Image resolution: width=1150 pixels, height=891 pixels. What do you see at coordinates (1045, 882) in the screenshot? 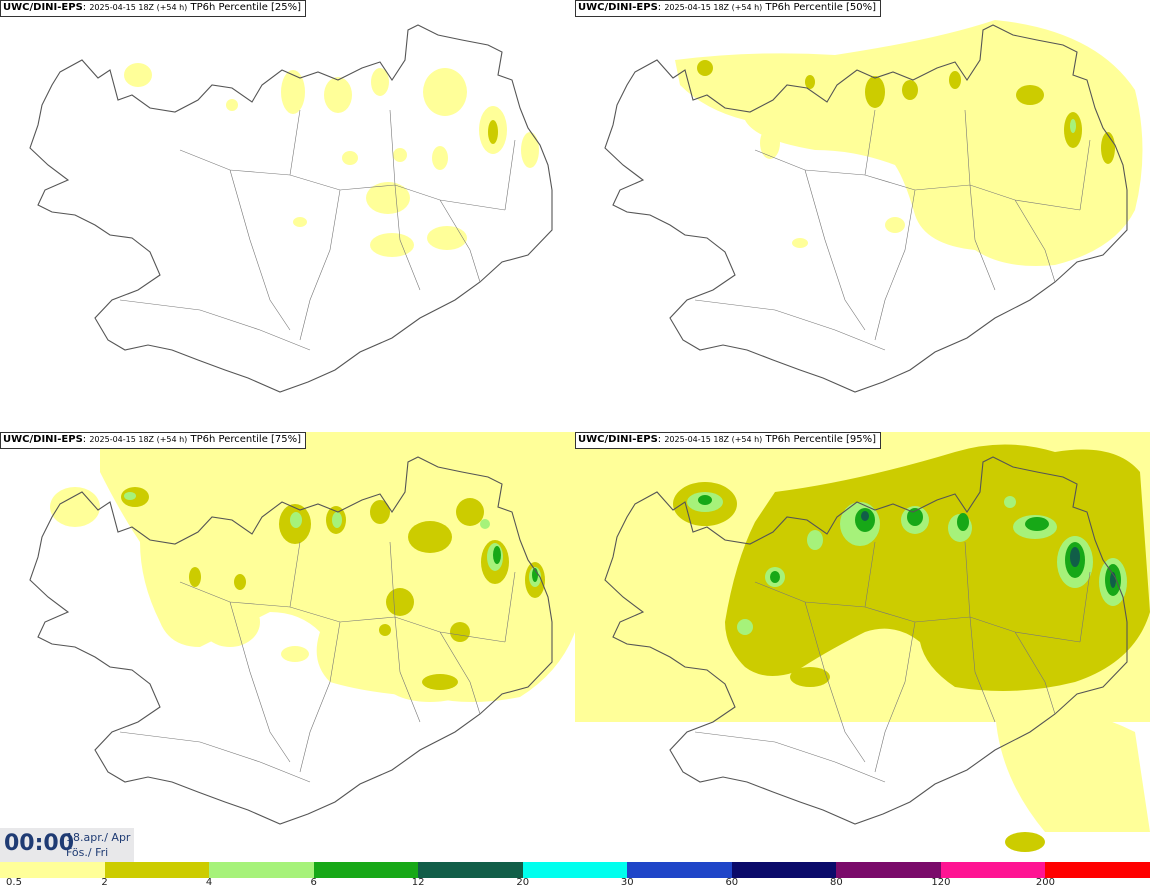
I see `colorbar-tick-label: 200` at bounding box center [1045, 882].